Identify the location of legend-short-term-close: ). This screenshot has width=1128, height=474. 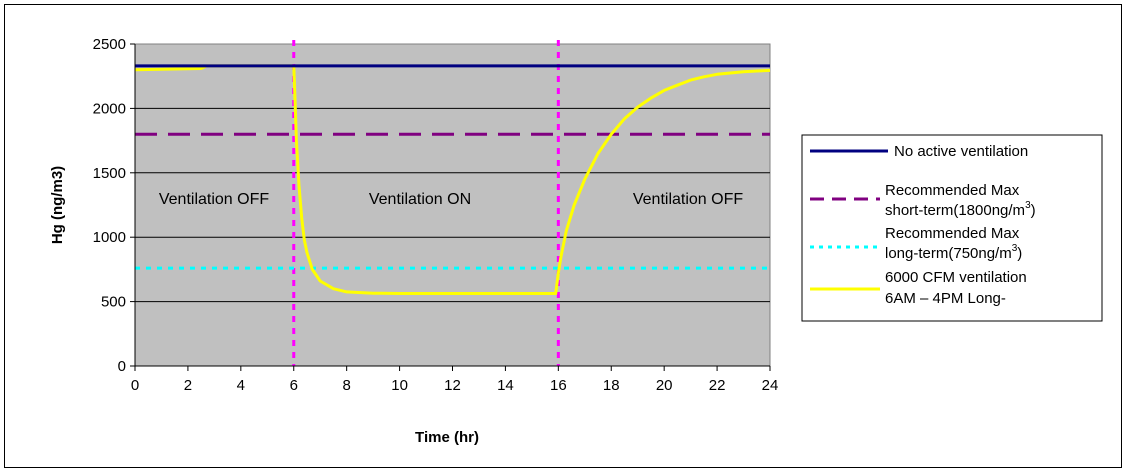
(1033, 210).